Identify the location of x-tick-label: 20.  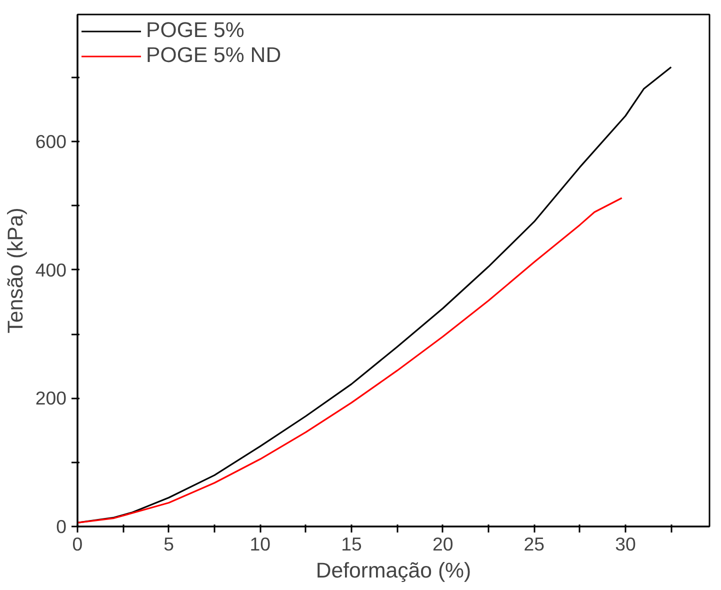
(443, 544).